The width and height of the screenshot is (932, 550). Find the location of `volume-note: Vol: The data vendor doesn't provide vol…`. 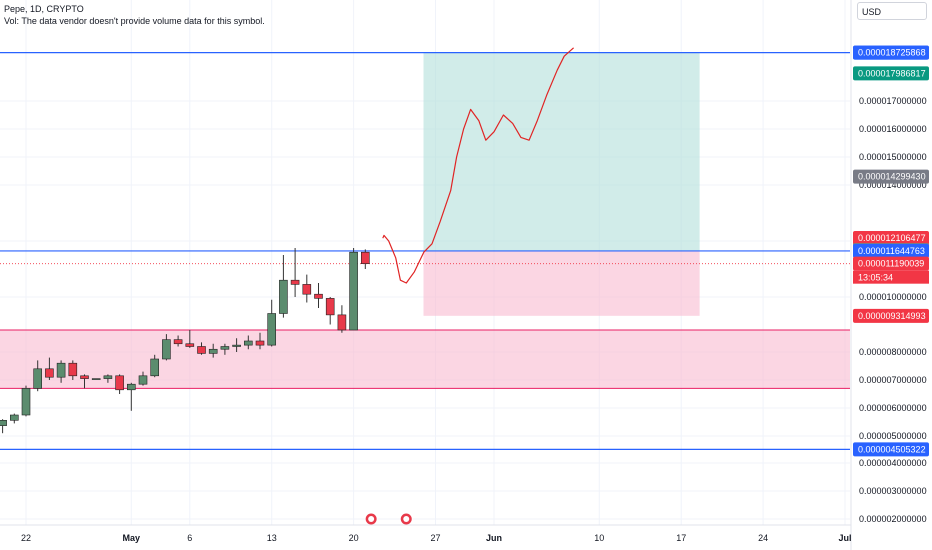

volume-note: Vol: The data vendor doesn't provide vol… is located at coordinates (134, 21).